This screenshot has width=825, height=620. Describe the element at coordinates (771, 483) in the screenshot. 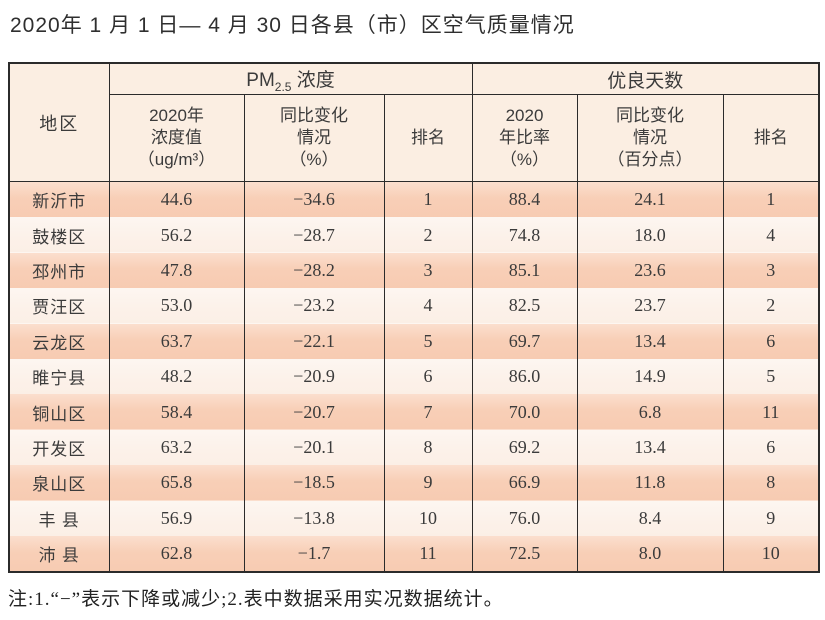

I see `good-rank-cell: 8` at that location.